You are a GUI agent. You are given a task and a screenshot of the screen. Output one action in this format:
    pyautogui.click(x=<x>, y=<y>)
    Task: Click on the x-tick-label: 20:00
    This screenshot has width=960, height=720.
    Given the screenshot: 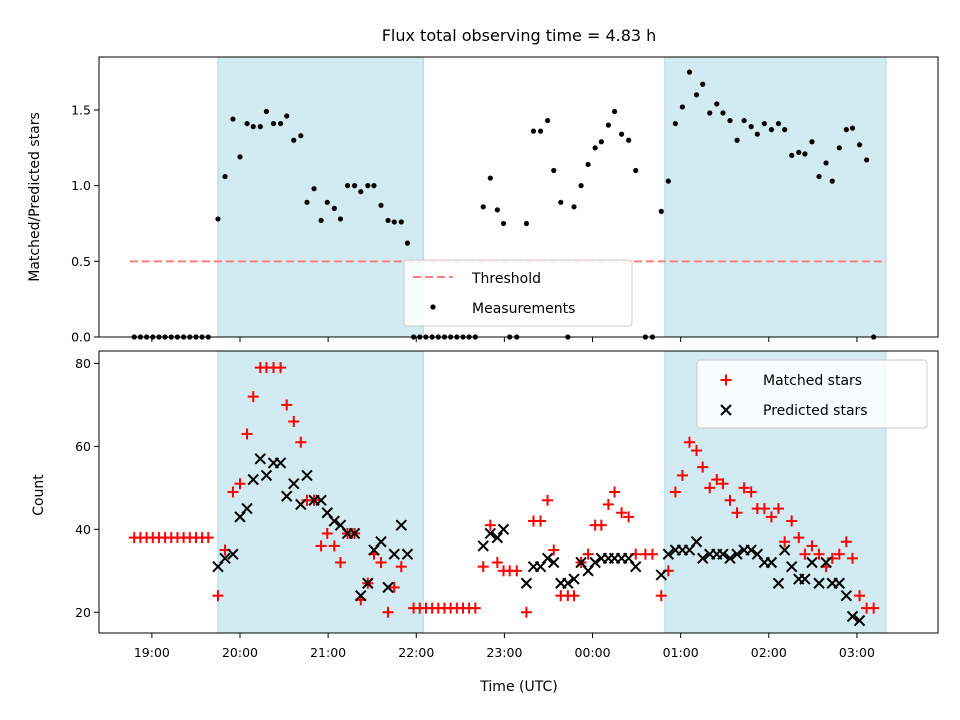 What is the action you would take?
    pyautogui.click(x=240, y=652)
    